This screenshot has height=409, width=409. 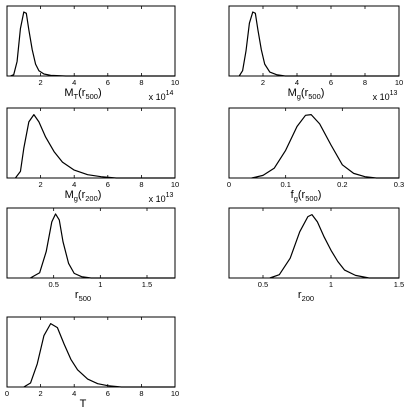 What do you see at coordinates (306, 296) in the screenshot?
I see `x-axis-label: r200` at bounding box center [306, 296].